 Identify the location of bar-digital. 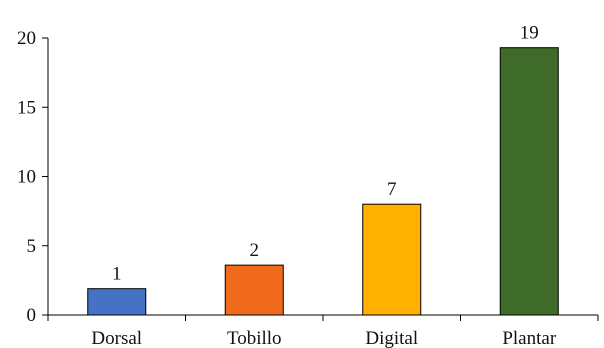
(392, 259).